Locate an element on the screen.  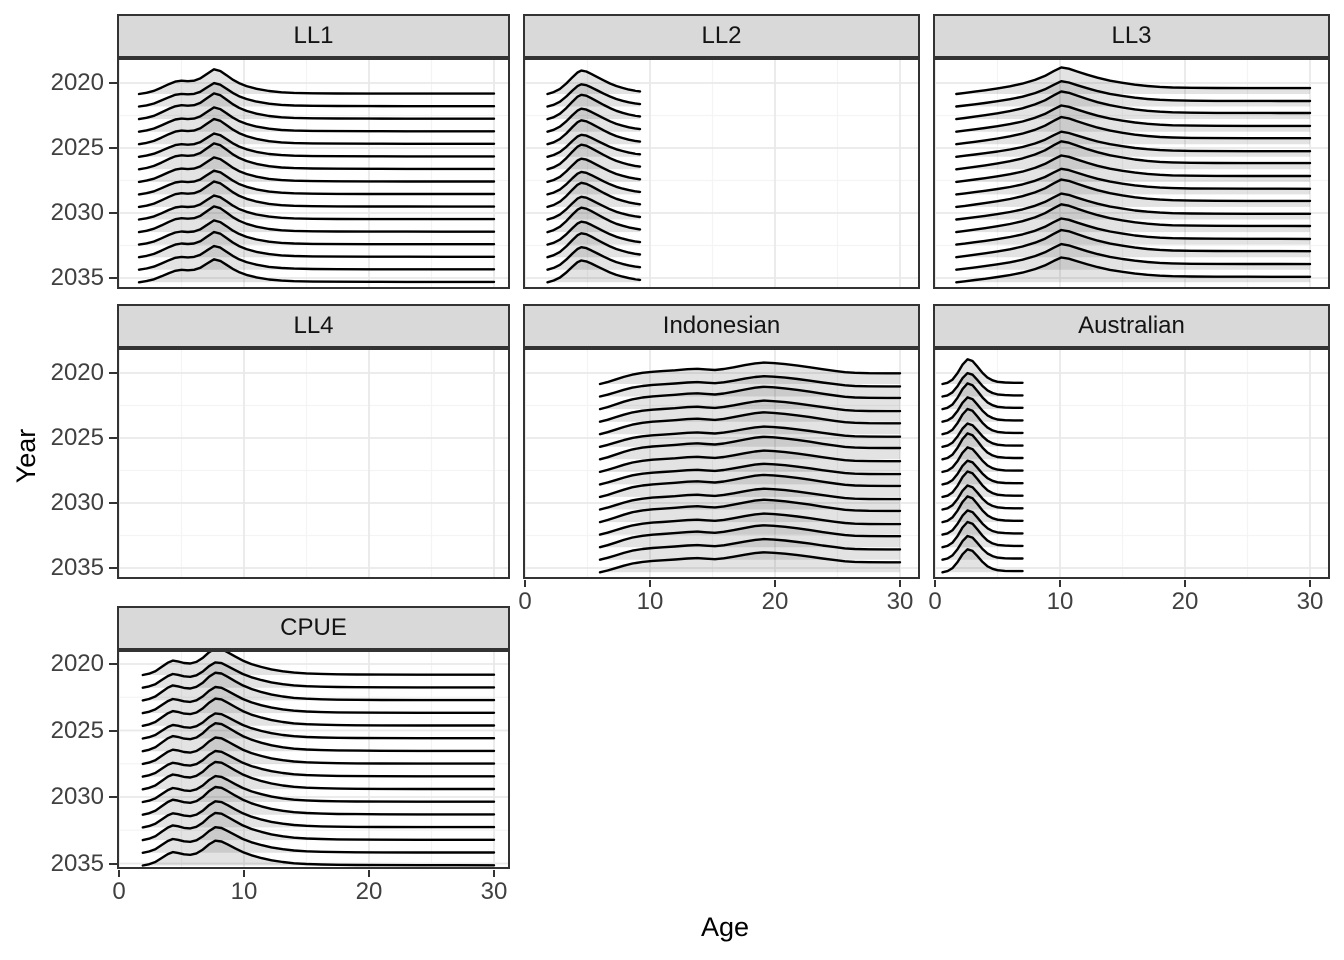
ridge-fill-ll3-2034 is located at coordinates (1133, 257).